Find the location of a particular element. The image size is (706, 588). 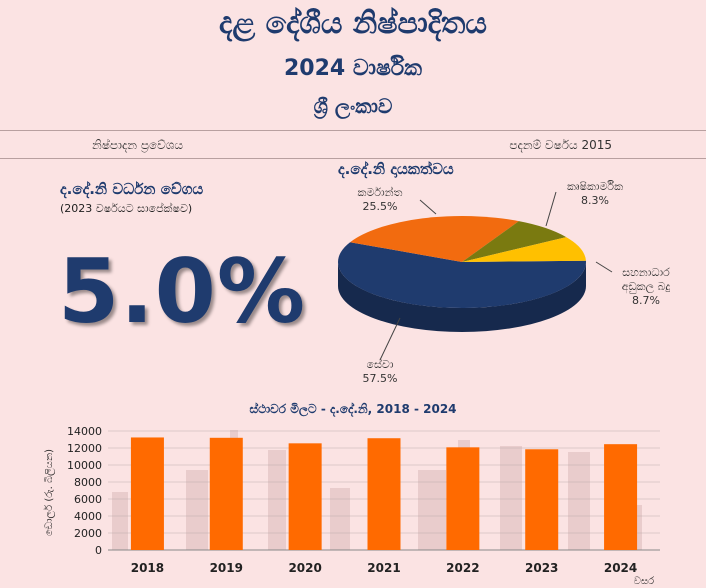

bar-2022 is located at coordinates (463, 498).